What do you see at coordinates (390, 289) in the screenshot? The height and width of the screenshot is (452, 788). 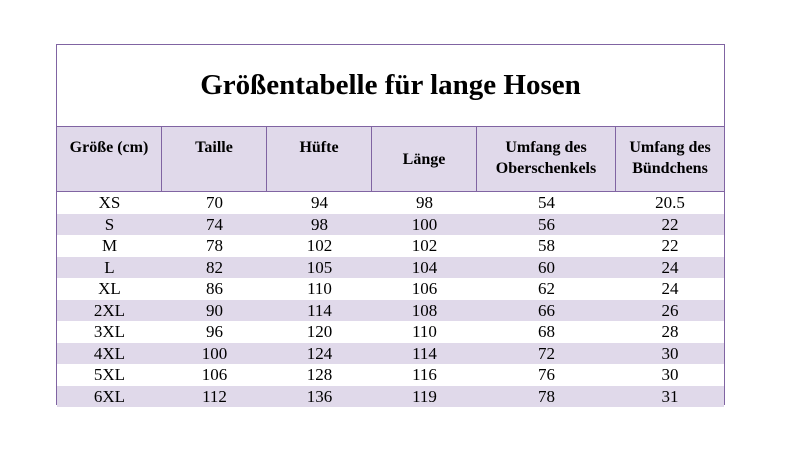 I see `table-row: XL 86 110 106 62 24` at bounding box center [390, 289].